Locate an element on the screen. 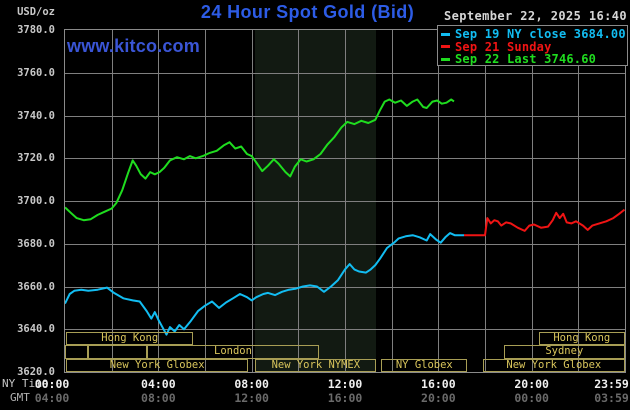  legend-item: Sep 19 NY close 3684.00 is located at coordinates (532, 34).